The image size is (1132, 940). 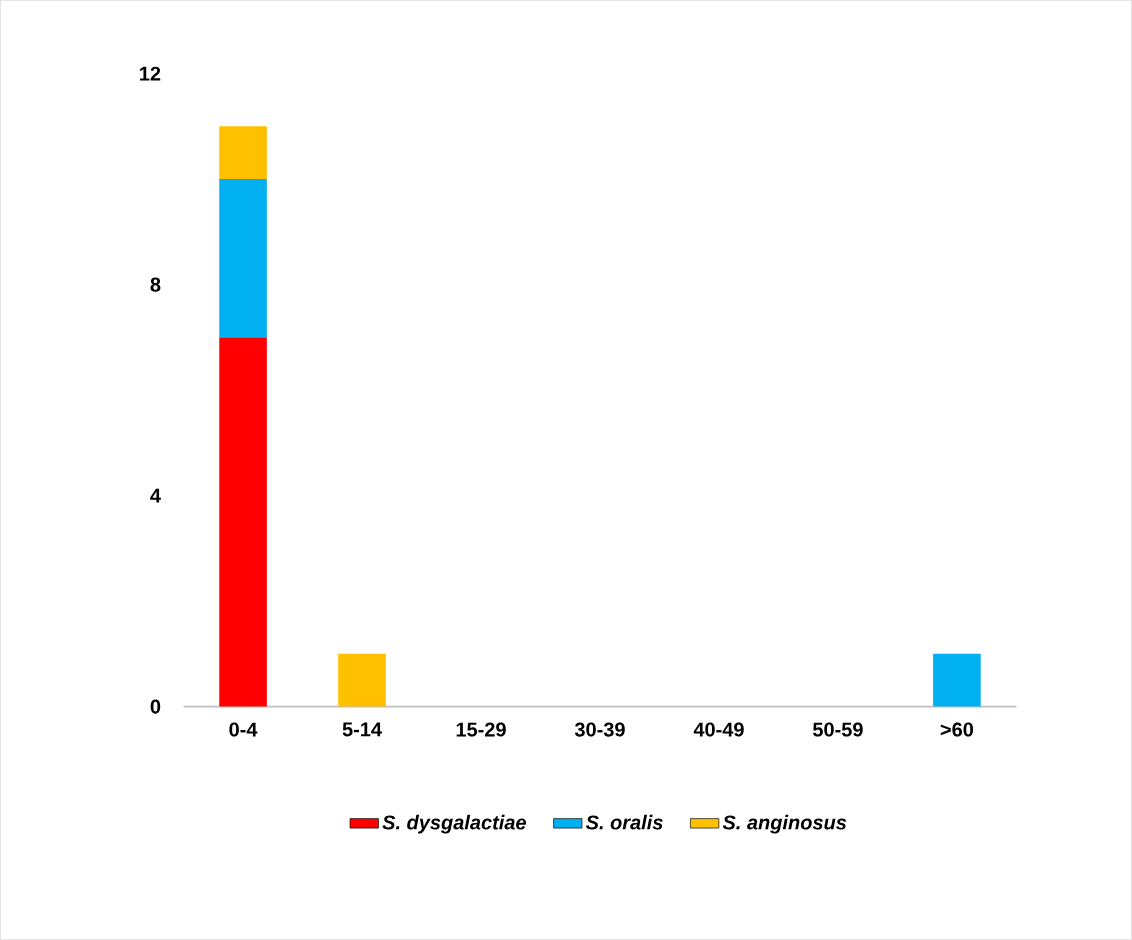 What do you see at coordinates (718, 729) in the screenshot?
I see `x-tick-label: 40-49` at bounding box center [718, 729].